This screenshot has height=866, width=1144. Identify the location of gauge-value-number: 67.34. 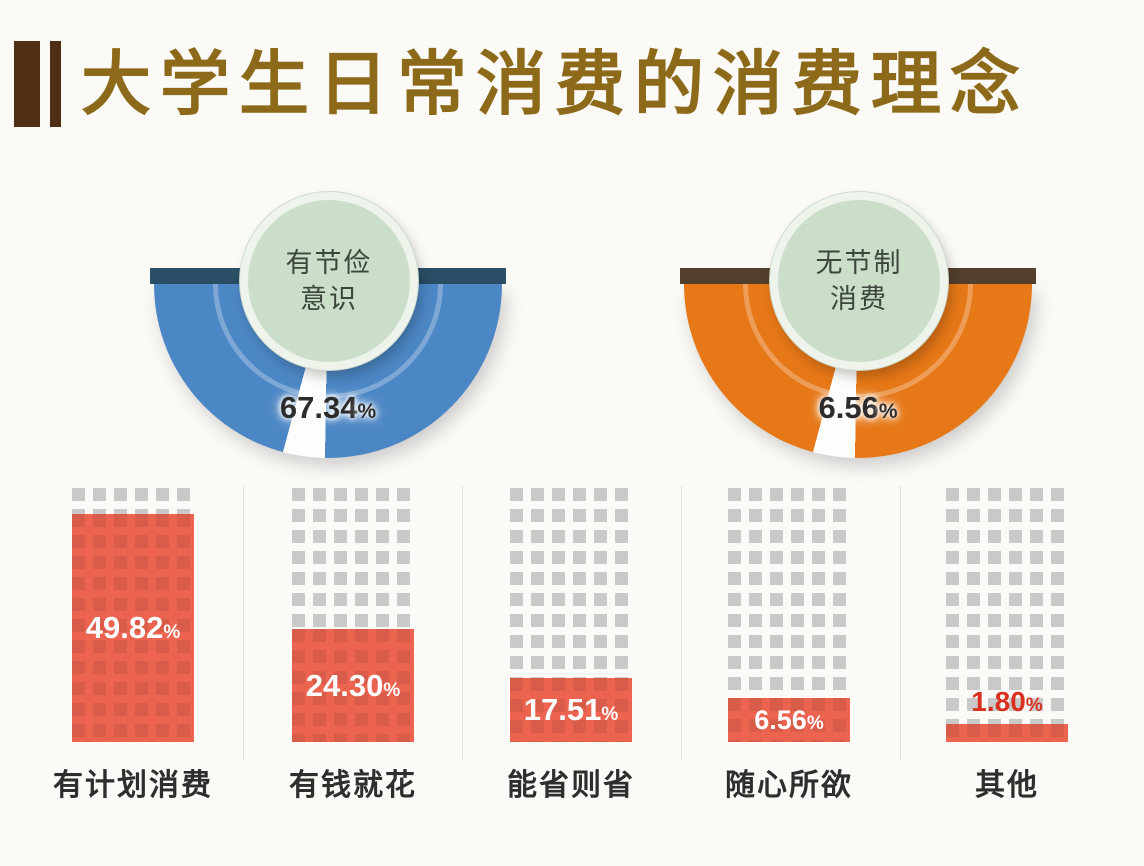
(318, 407).